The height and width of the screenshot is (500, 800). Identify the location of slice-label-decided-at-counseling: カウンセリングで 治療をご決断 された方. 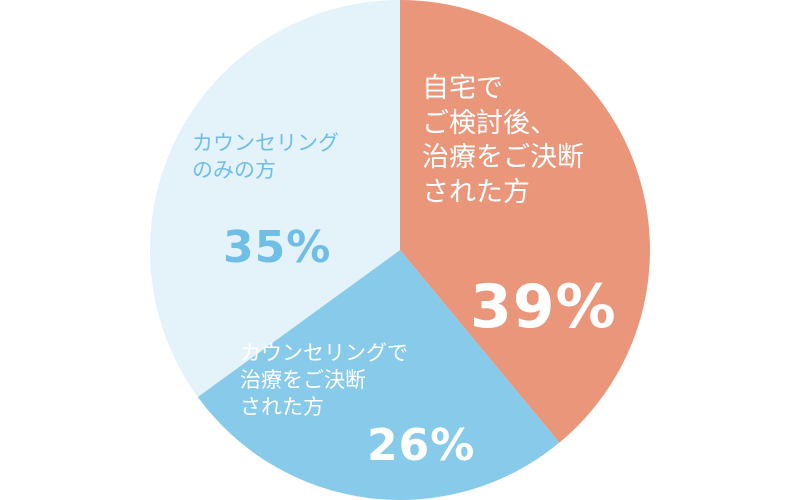
(324, 380).